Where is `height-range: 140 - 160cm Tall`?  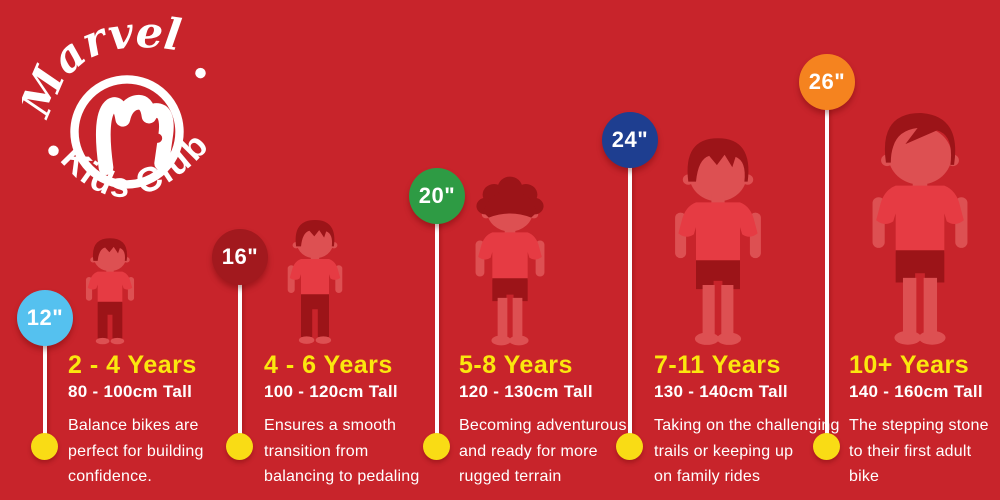
height-range: 140 - 160cm Tall is located at coordinates (916, 392).